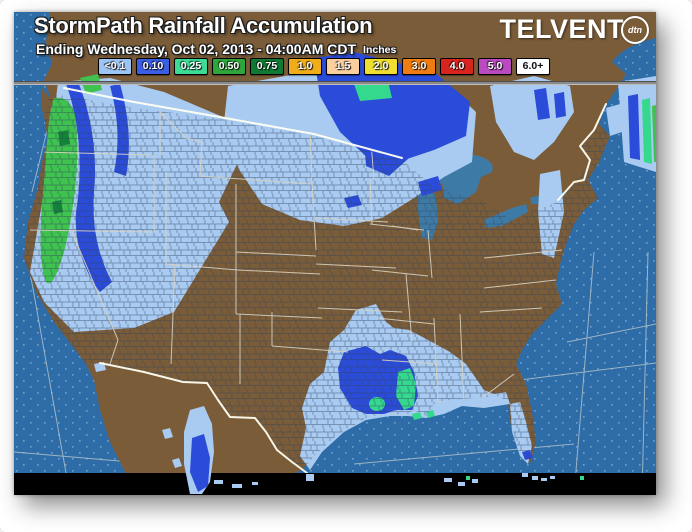 This screenshot has width=692, height=532. I want to click on canada-prairie-rain-region, so click(392, 107).